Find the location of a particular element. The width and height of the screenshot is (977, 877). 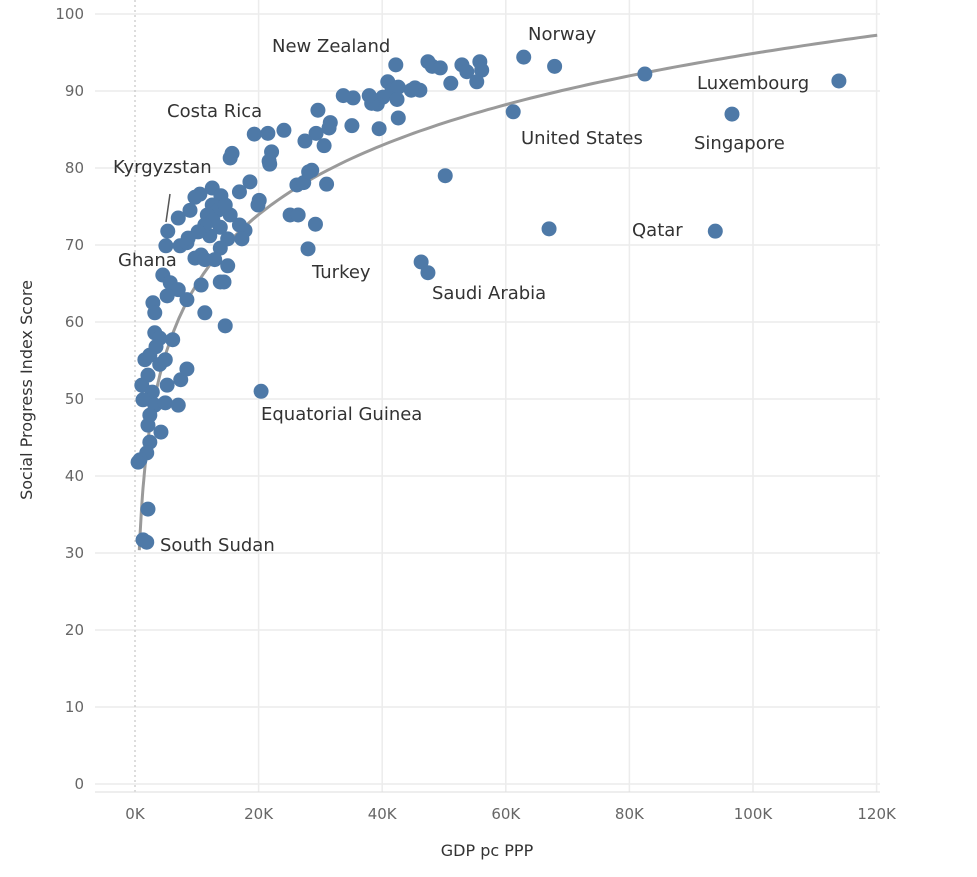

y-tick-label: 0 is located at coordinates (79, 784).